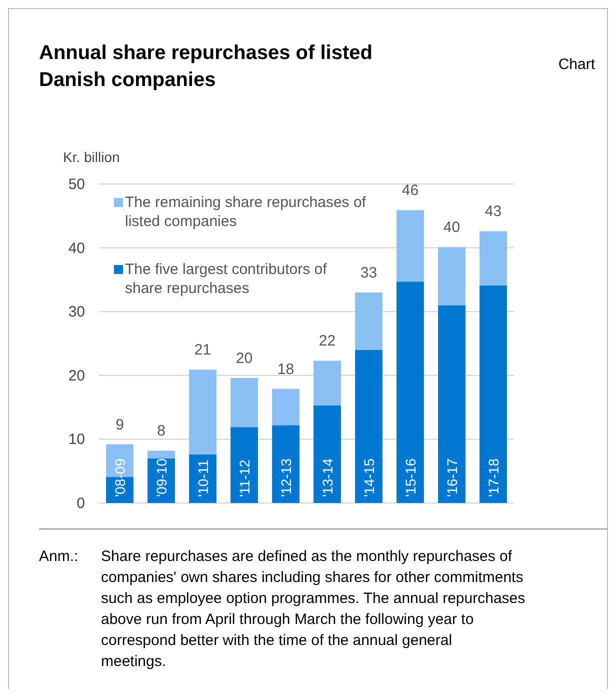 The image size is (616, 697). I want to click on y-tick-label: 40, so click(76, 248).